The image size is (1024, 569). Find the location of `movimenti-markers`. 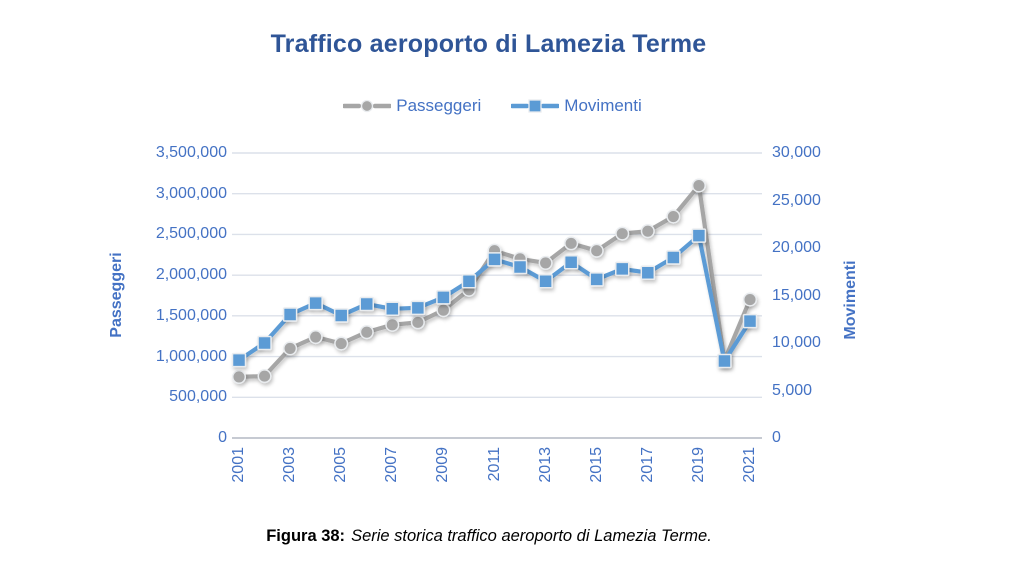

movimenti-markers is located at coordinates (494, 298).